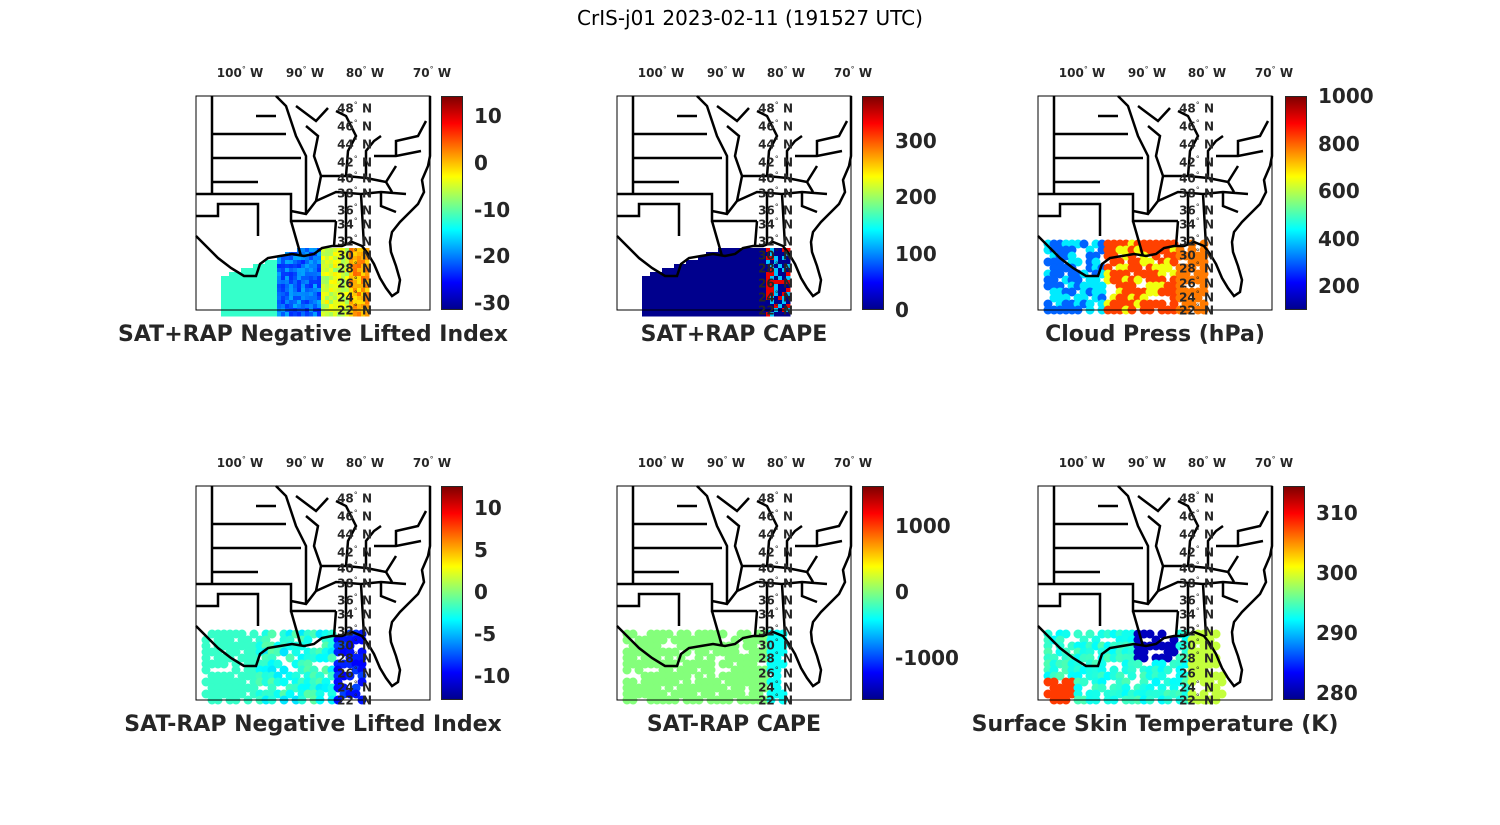 Image resolution: width=1500 pixels, height=825 pixels. Describe the element at coordinates (1196, 700) in the screenshot. I see `latitude-label: 22° N` at that location.